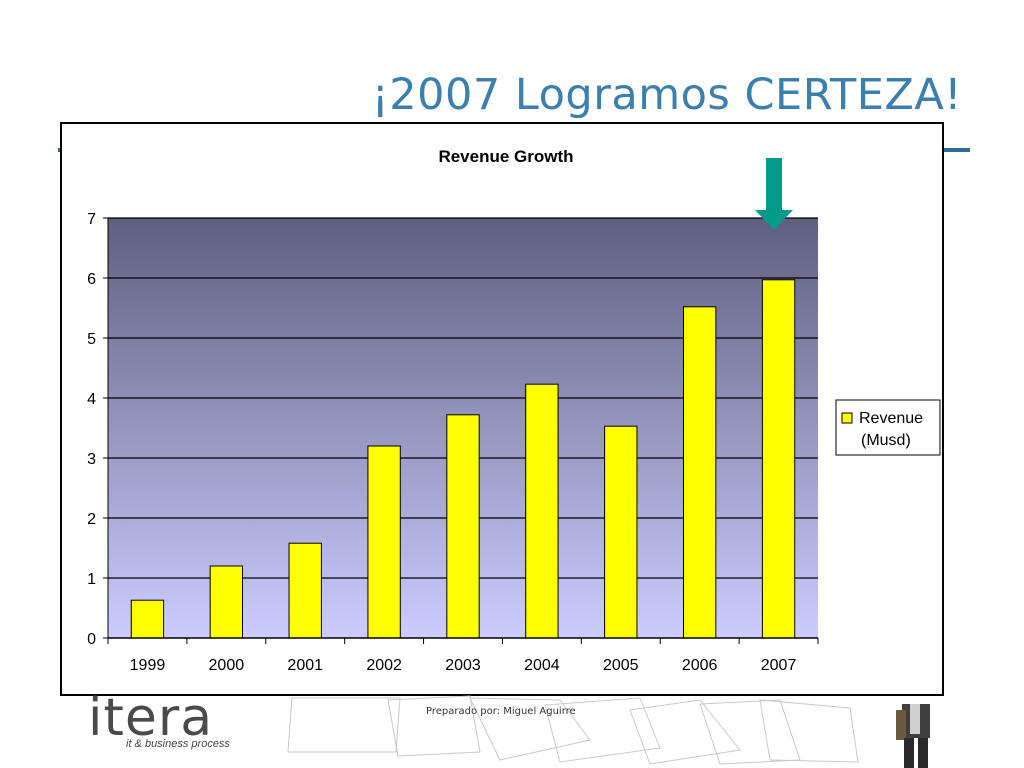 The width and height of the screenshot is (1024, 768). I want to click on bar-2005, so click(621, 532).